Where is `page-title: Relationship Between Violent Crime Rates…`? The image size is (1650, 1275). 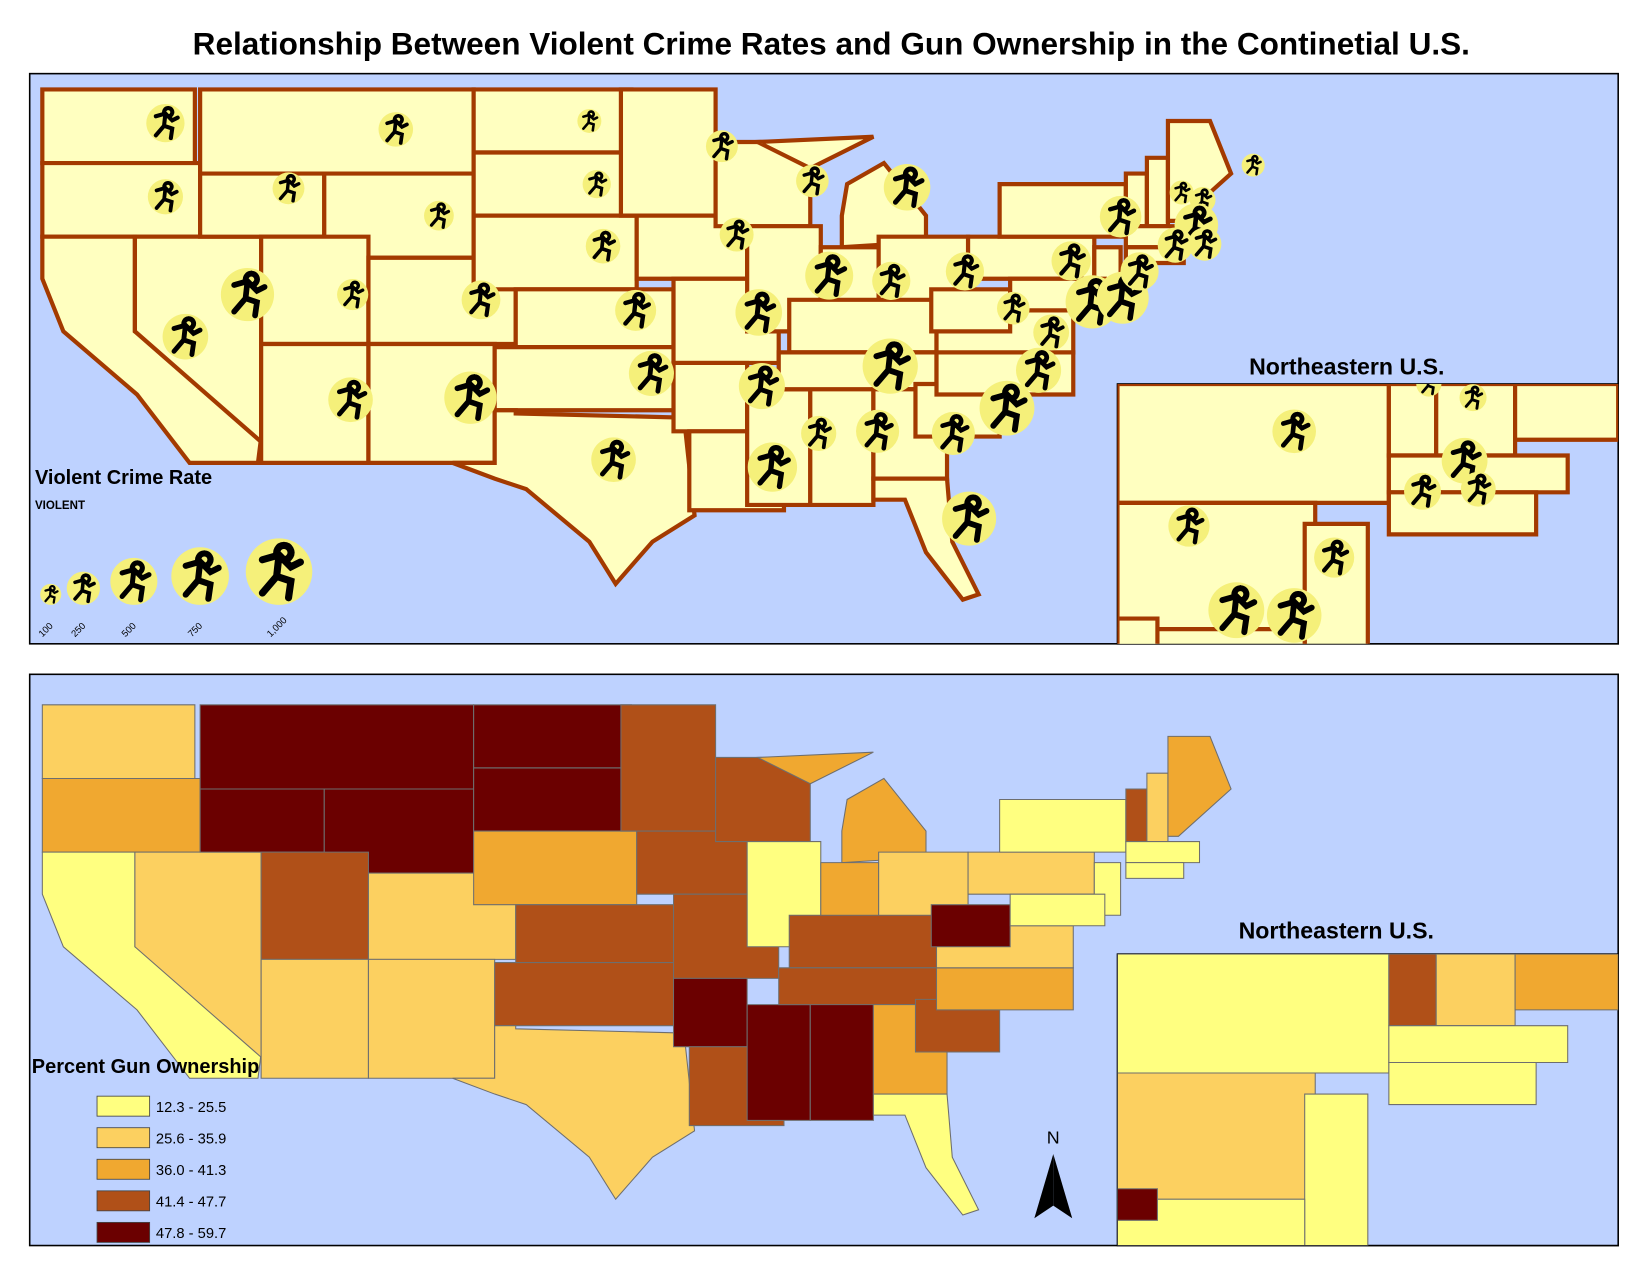
page-title: Relationship Between Violent Crime Rates… is located at coordinates (831, 44).